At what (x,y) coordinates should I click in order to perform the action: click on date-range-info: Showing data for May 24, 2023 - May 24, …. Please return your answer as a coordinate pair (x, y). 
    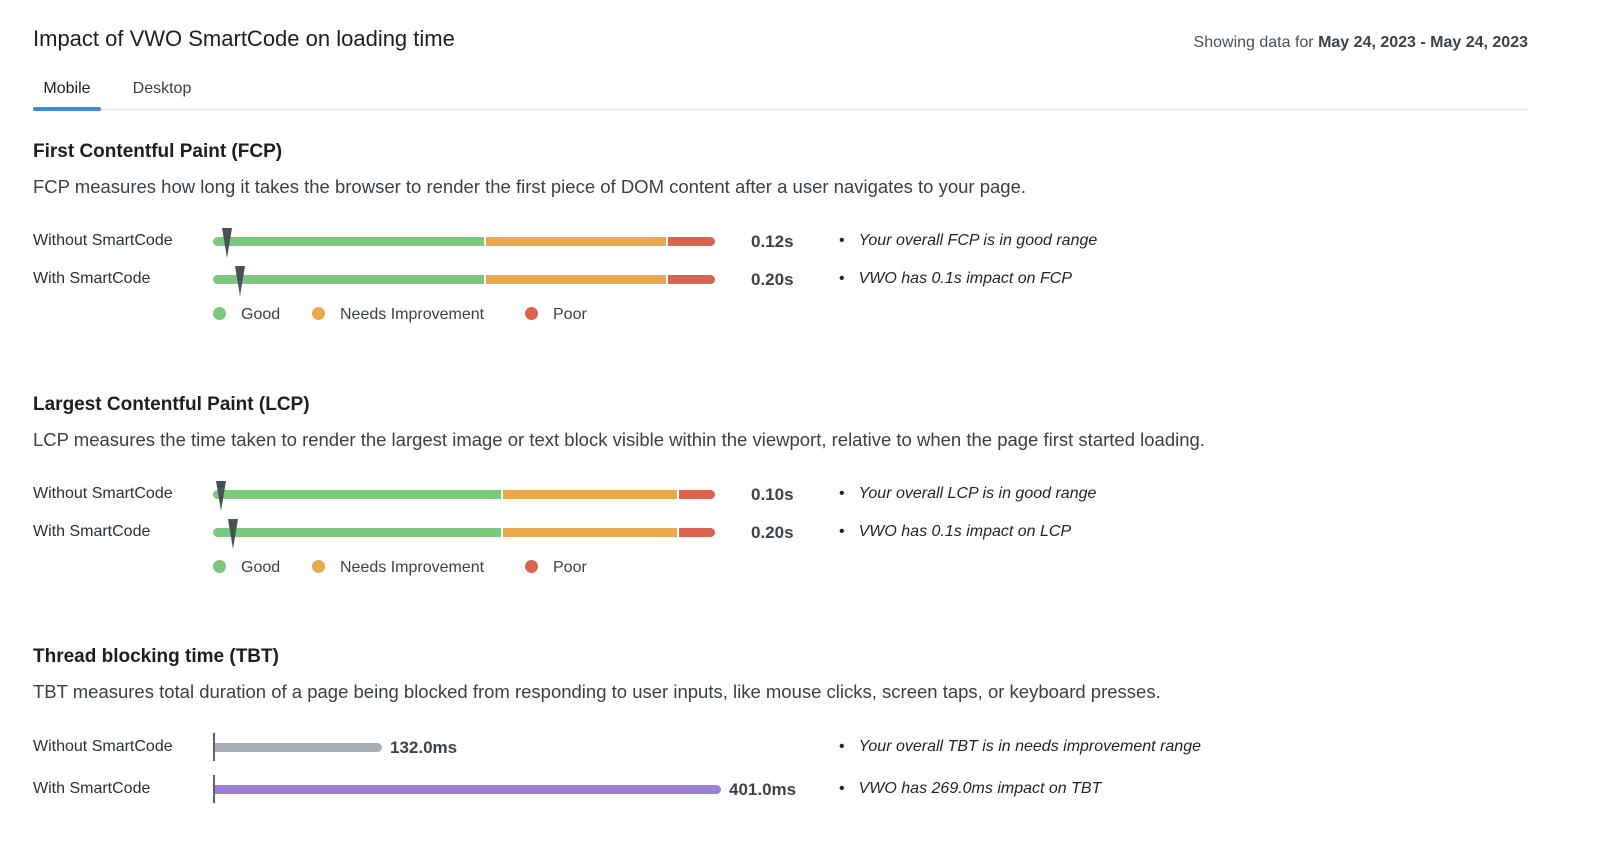
    Looking at the image, I should click on (1361, 43).